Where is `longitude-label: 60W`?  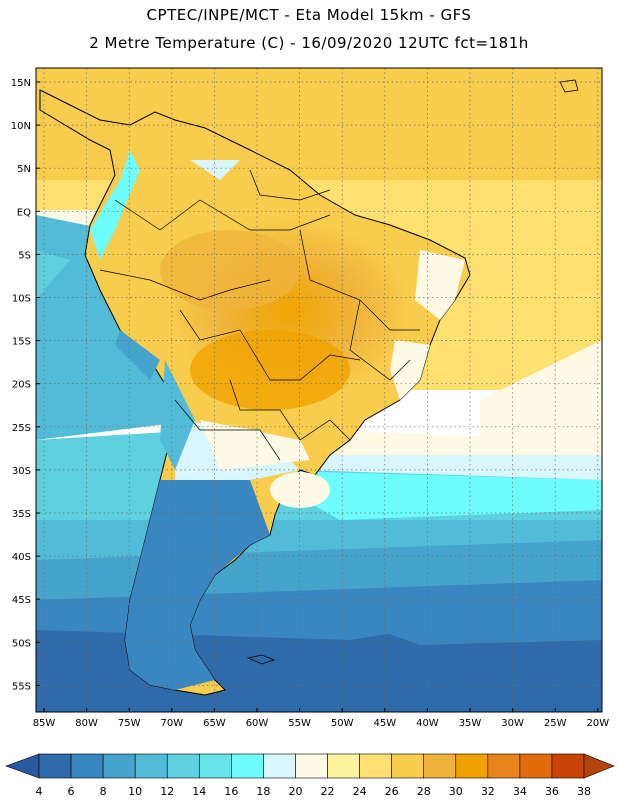
longitude-label: 60W is located at coordinates (257, 723).